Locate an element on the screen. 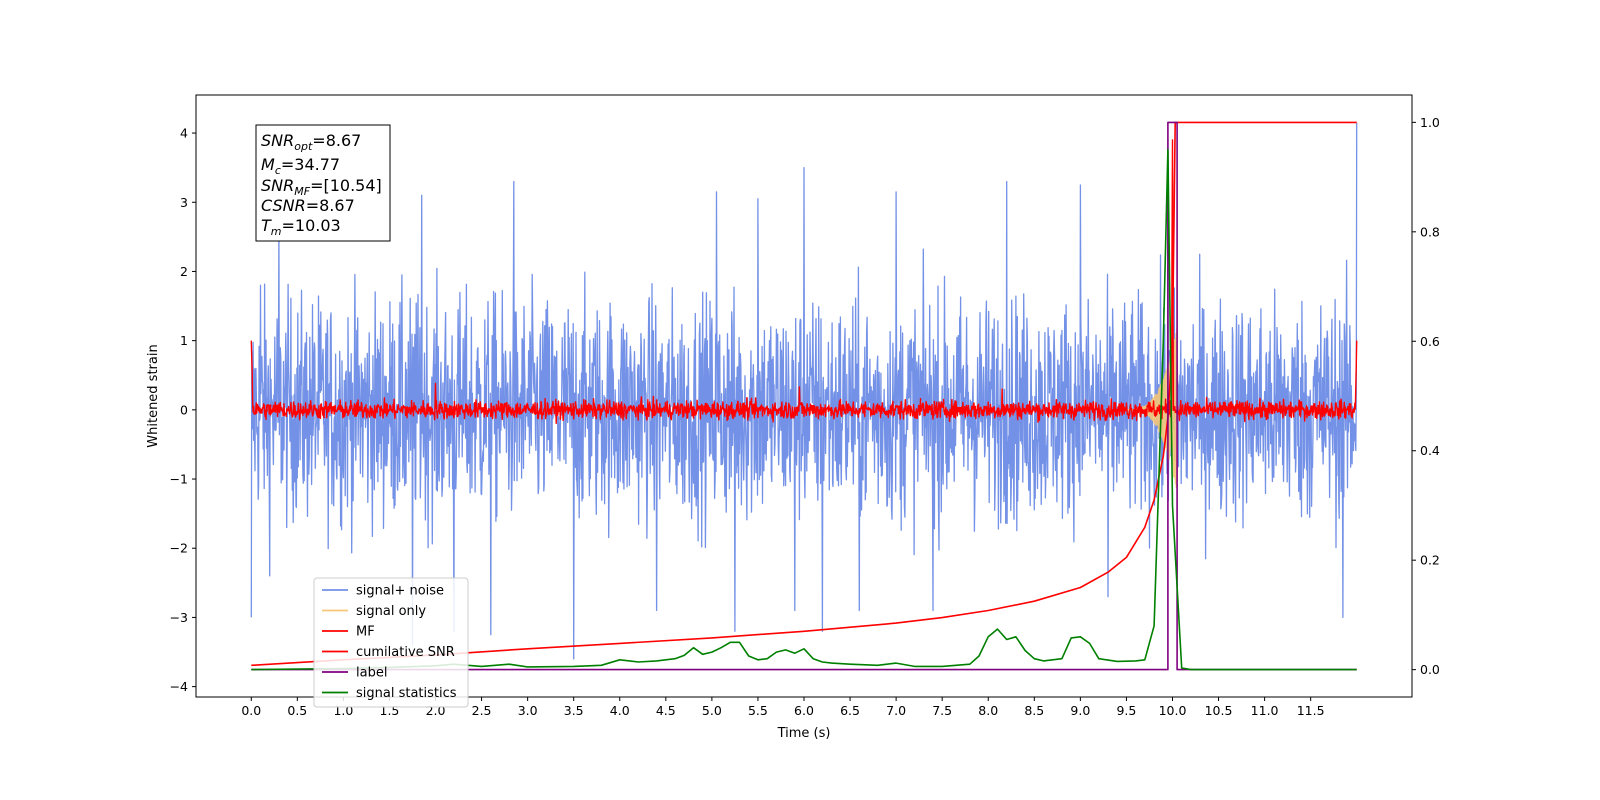 Image resolution: width=1600 pixels, height=800 pixels. info-tm-value: =10.03 is located at coordinates (311, 225).